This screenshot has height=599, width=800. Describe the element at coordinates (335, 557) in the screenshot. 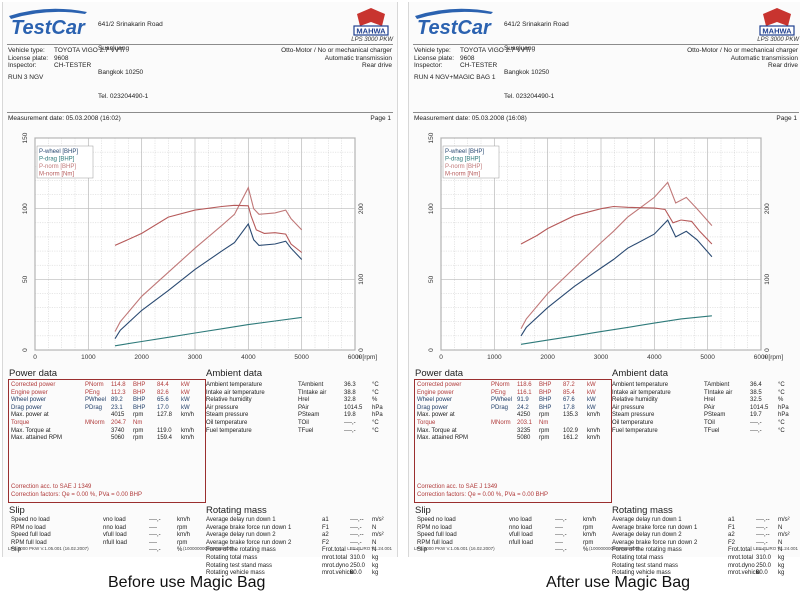

I see `row-symbol: mrot.total` at that location.